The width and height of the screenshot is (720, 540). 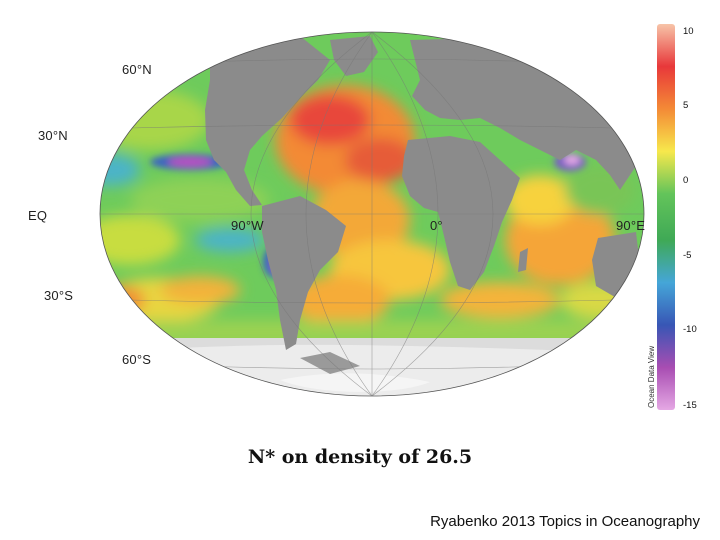 I want to click on colorbar-tick: 0, so click(x=686, y=180).